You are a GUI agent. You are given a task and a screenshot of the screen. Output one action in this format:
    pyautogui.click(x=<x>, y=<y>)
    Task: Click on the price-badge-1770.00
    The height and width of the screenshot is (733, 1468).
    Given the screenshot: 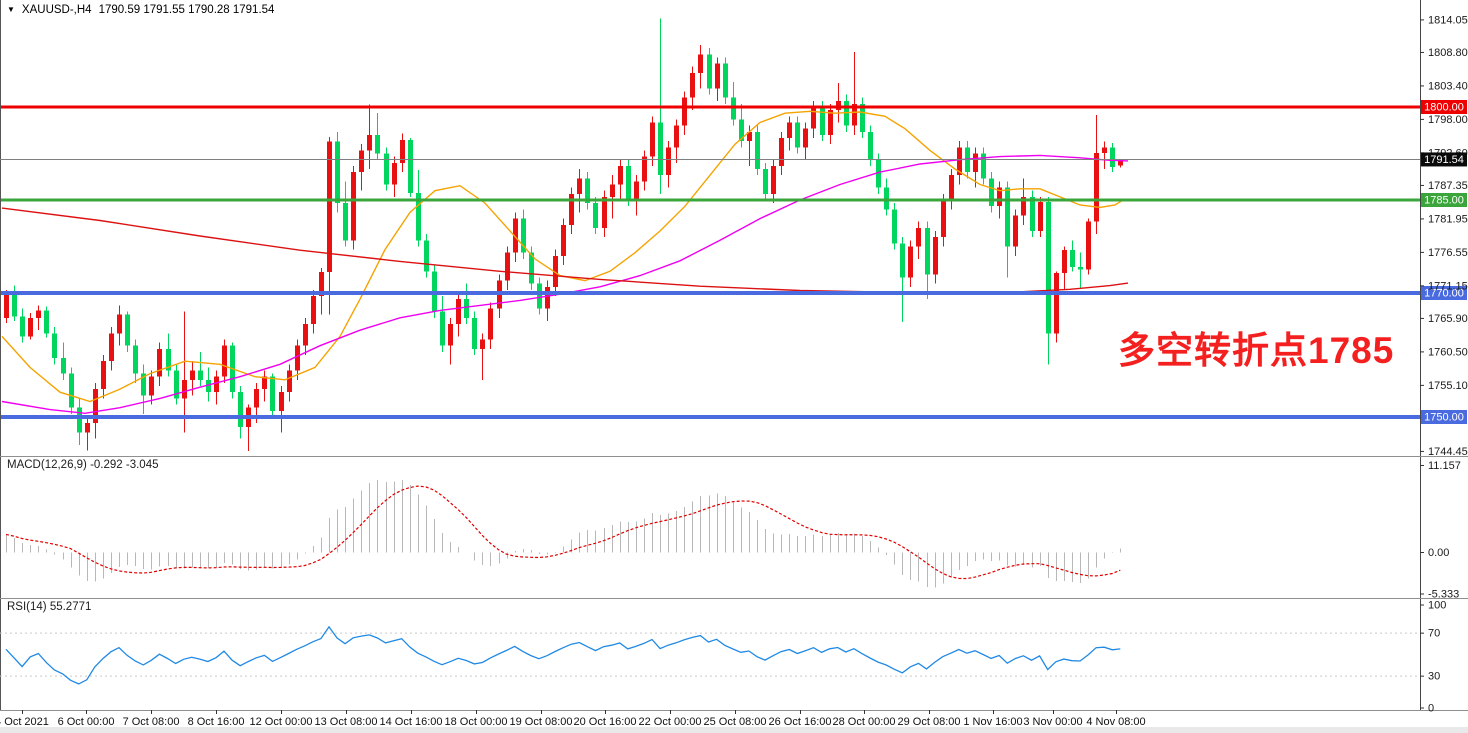 What is the action you would take?
    pyautogui.click(x=1444, y=293)
    